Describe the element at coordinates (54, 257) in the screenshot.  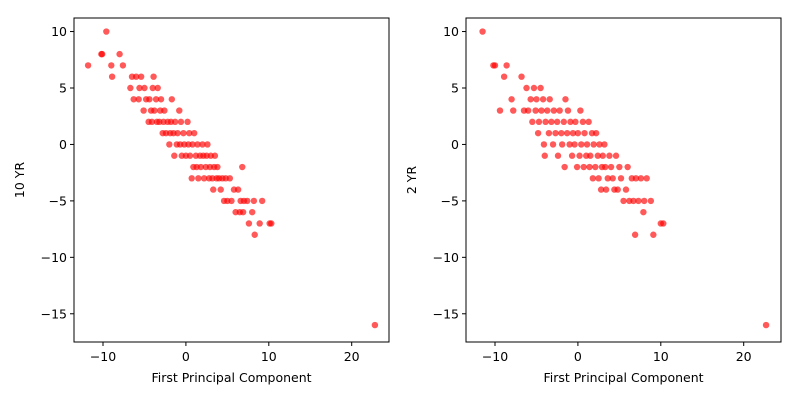
I see `y-tick-label-10yr: −10` at that location.